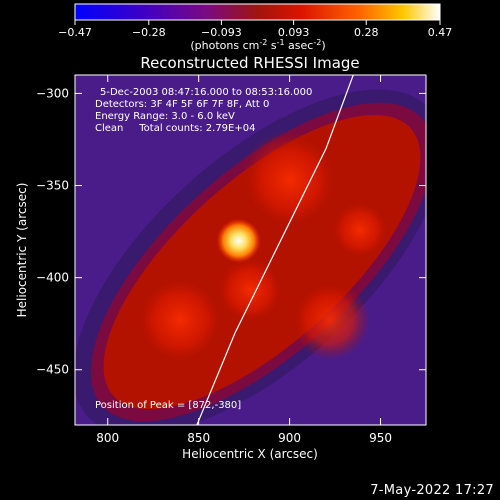 The width and height of the screenshot is (500, 500). What do you see at coordinates (380, 438) in the screenshot?
I see `x-tick-label: 950` at bounding box center [380, 438].